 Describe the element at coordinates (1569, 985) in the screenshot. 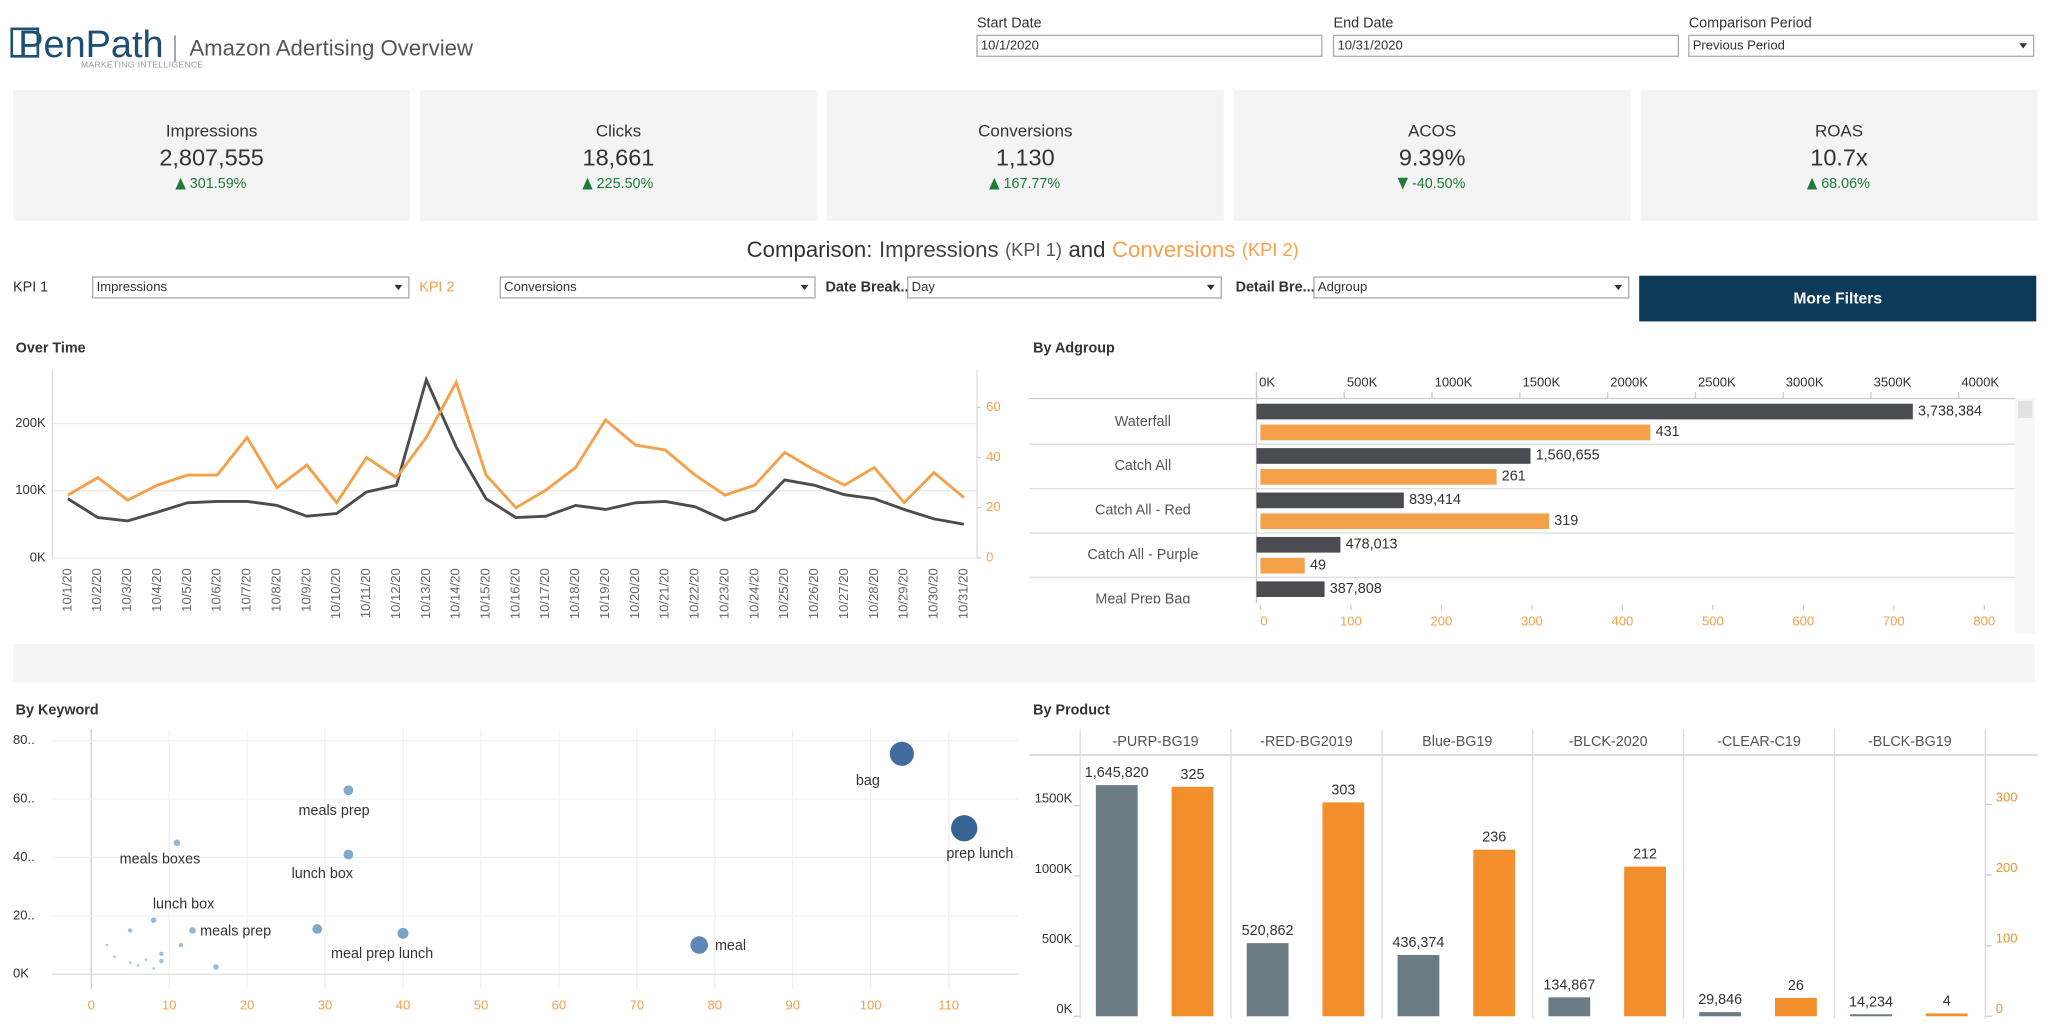

I see `value-label: 134,867` at that location.